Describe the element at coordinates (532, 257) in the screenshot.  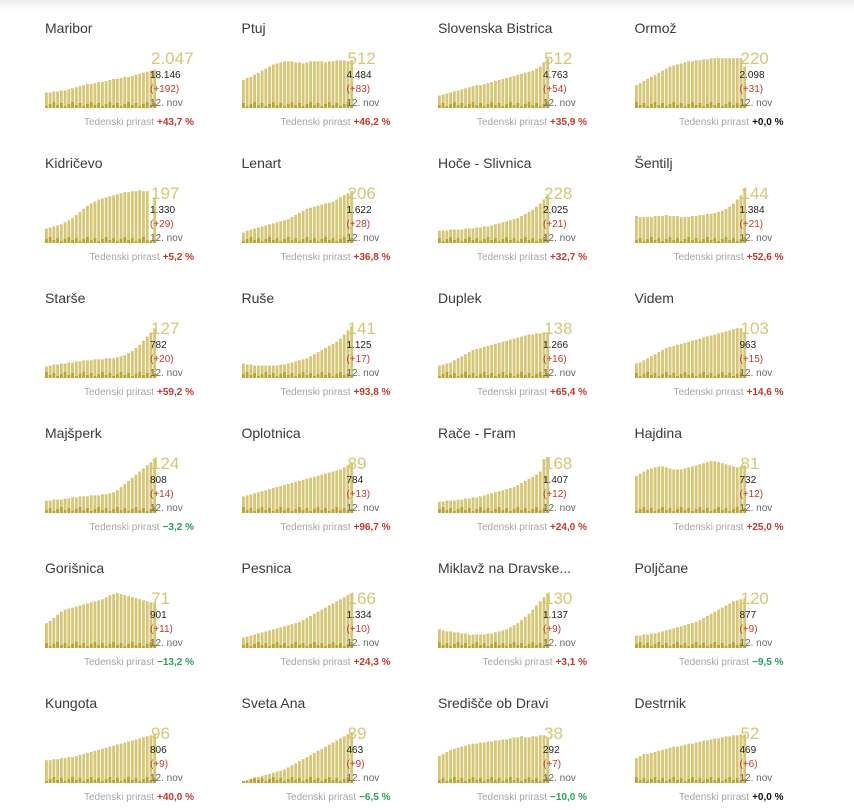
I see `weekly-growth: Tedenski prirast +32,7 %` at that location.